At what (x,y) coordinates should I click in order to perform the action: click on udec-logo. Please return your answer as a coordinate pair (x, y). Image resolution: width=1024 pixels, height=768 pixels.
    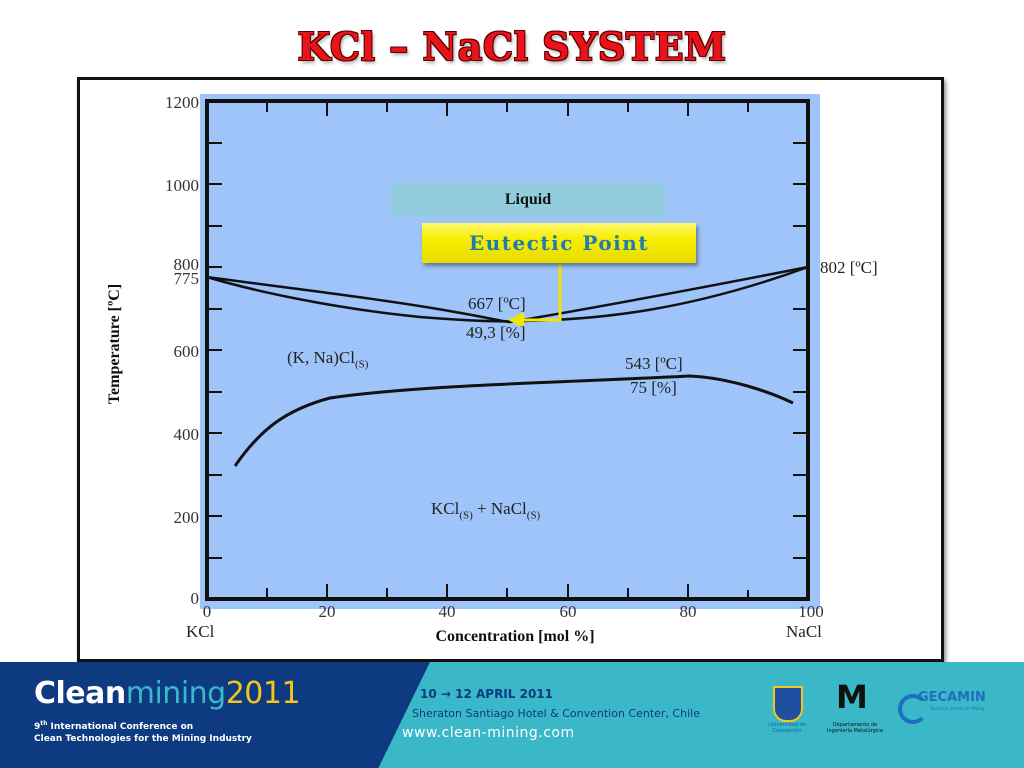
    Looking at the image, I should click on (788, 704).